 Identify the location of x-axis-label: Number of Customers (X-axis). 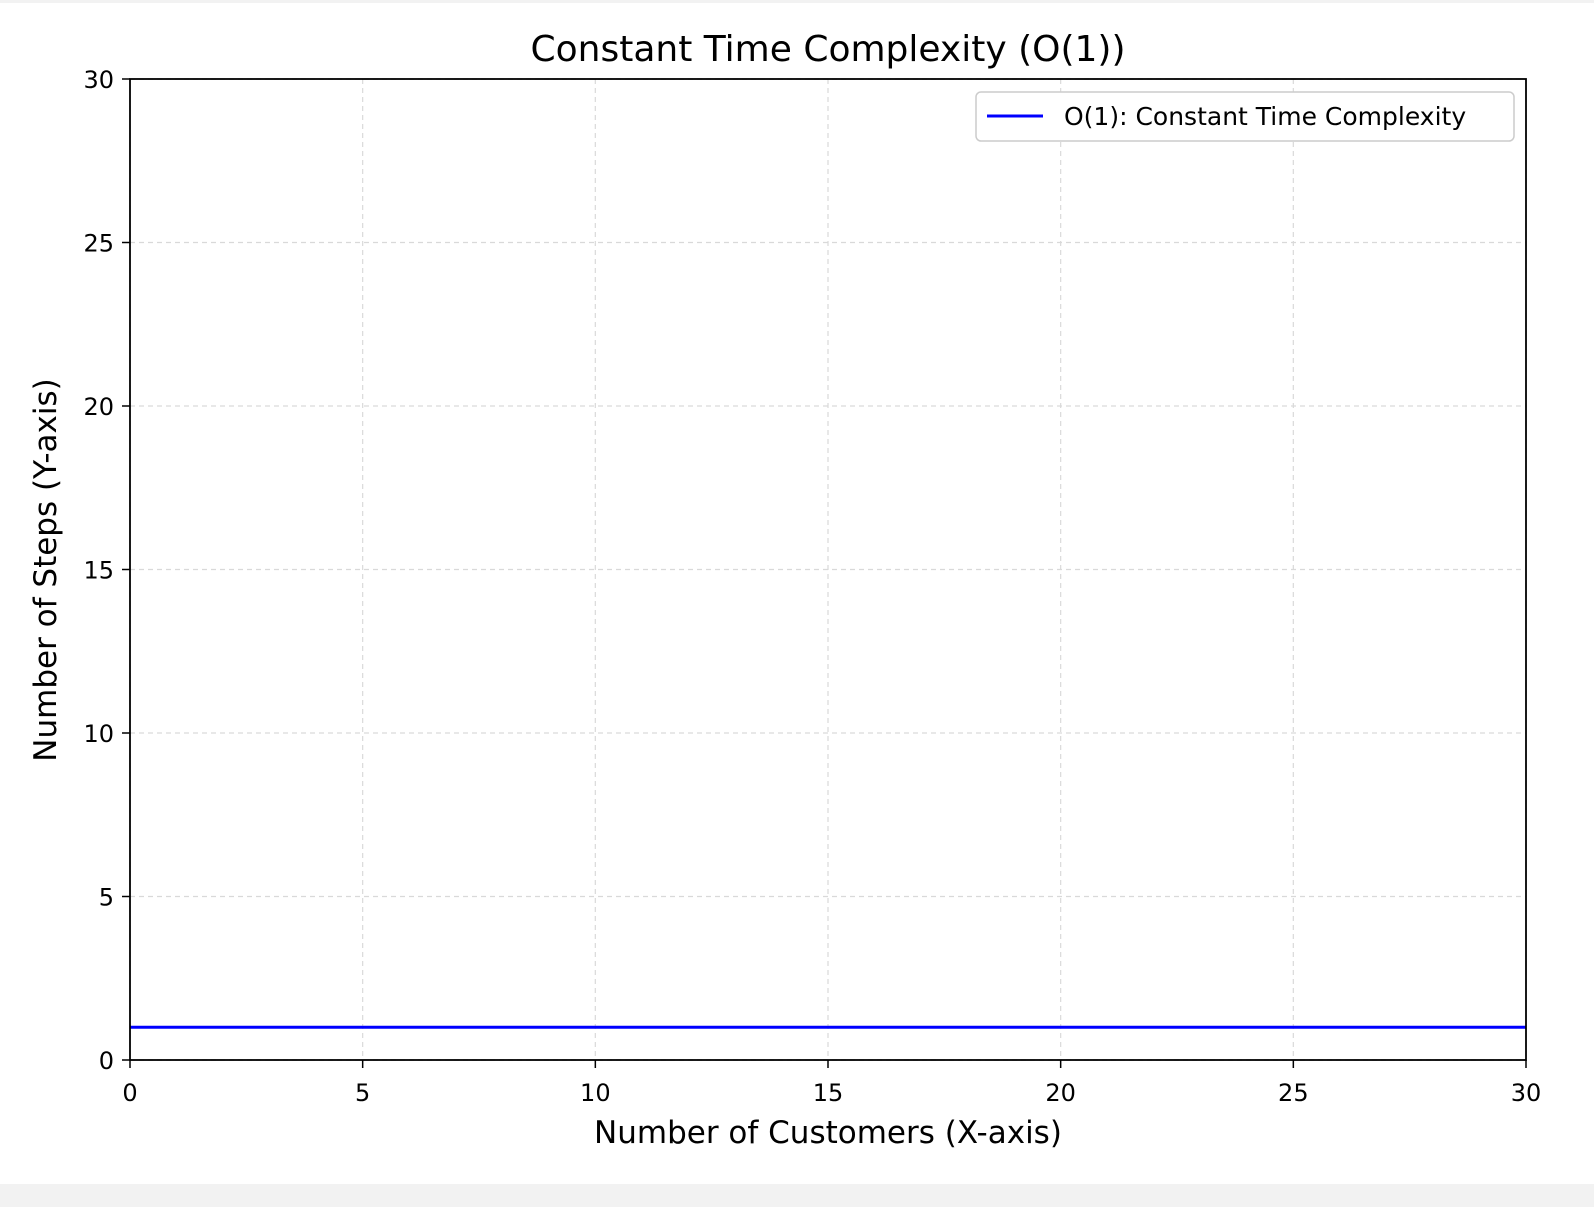
(828, 1133).